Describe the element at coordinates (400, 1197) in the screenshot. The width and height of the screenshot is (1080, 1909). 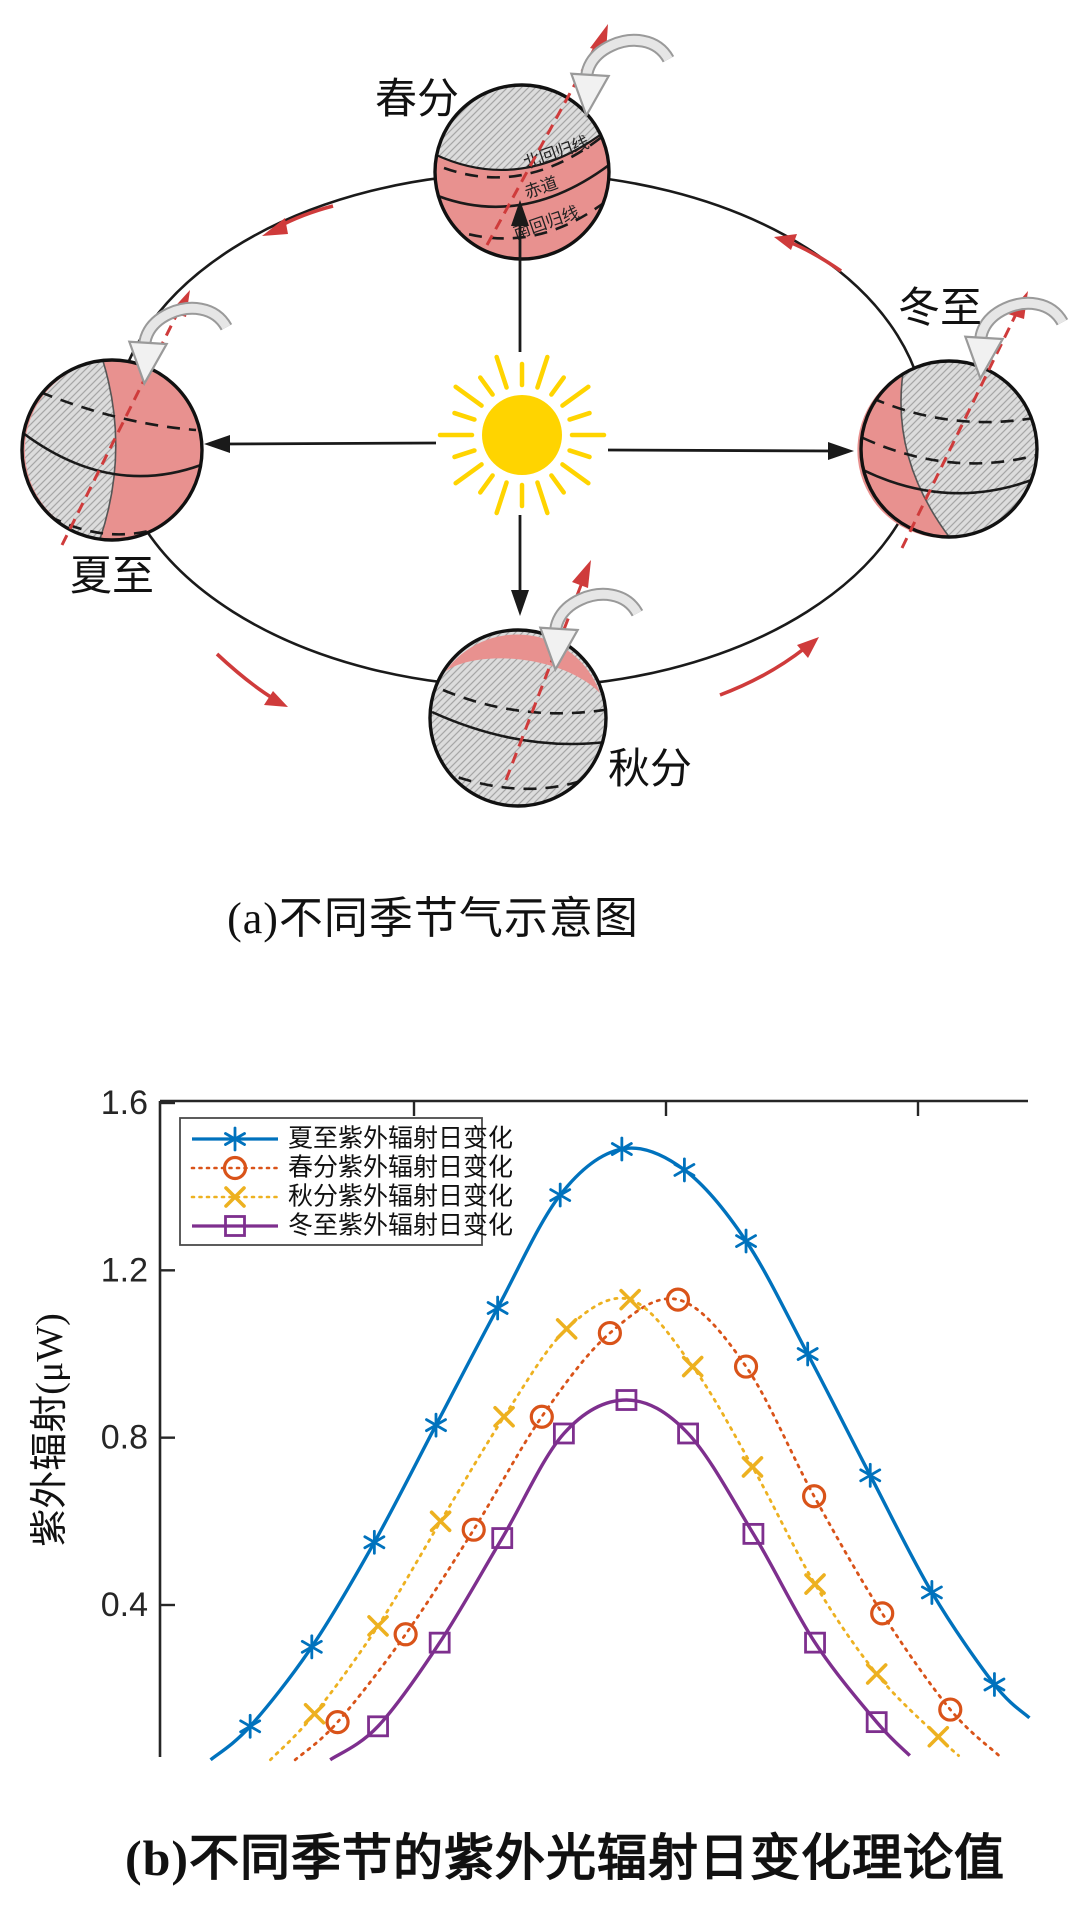
I see `legend-label: 秋分紫外辐射日变化` at that location.